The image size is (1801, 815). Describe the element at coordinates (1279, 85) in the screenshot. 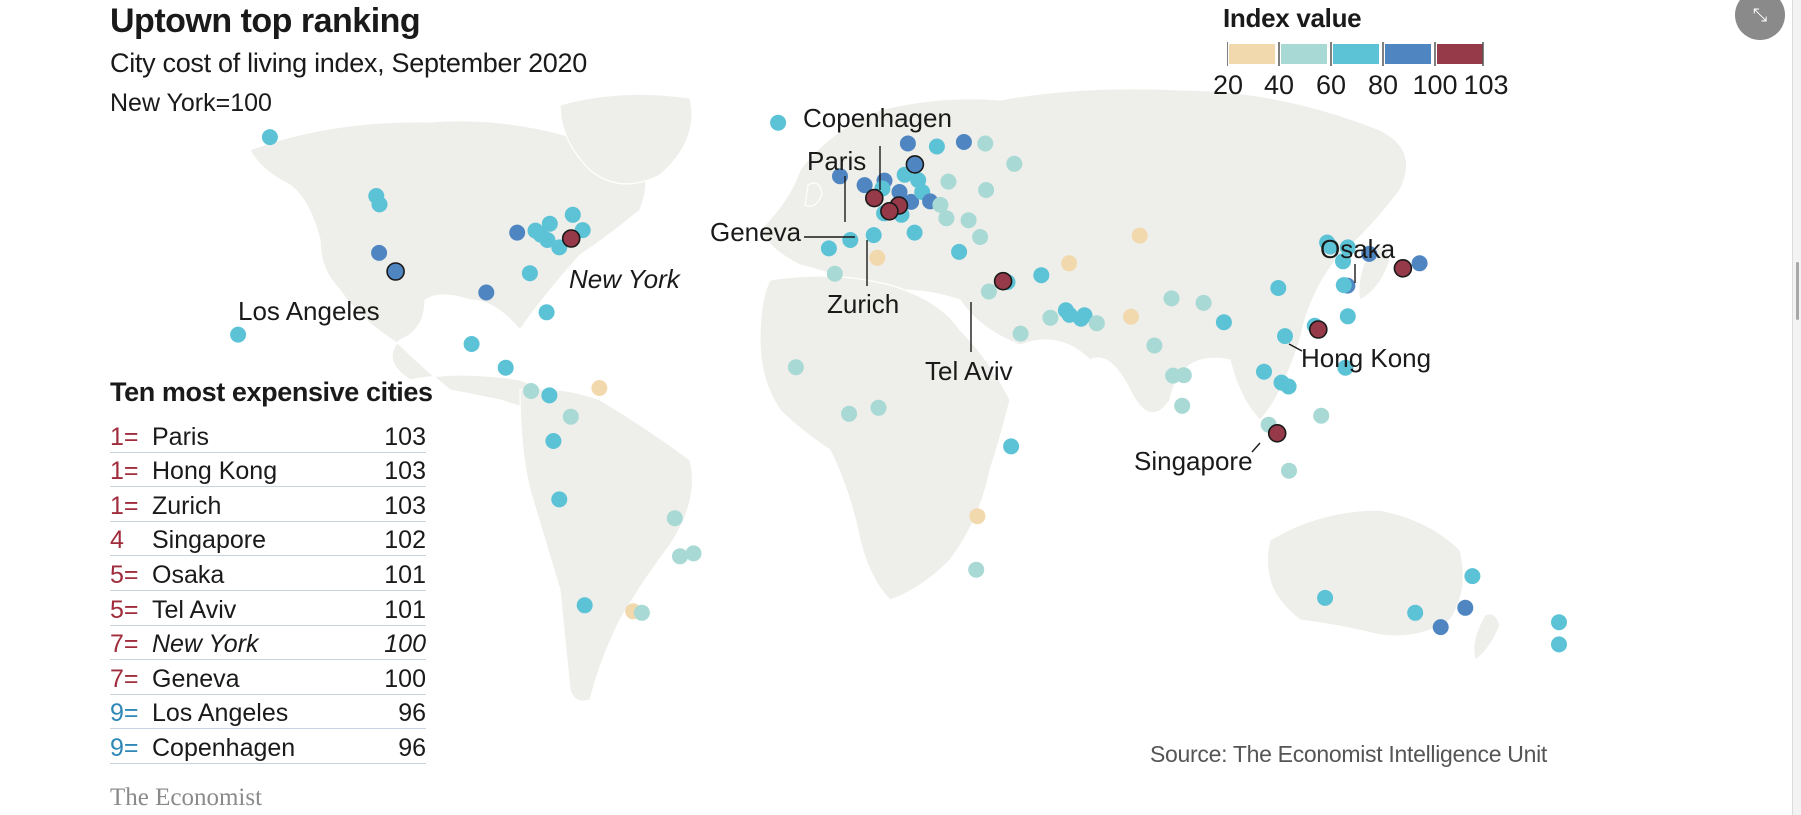

I see `legend-tick: 40` at that location.